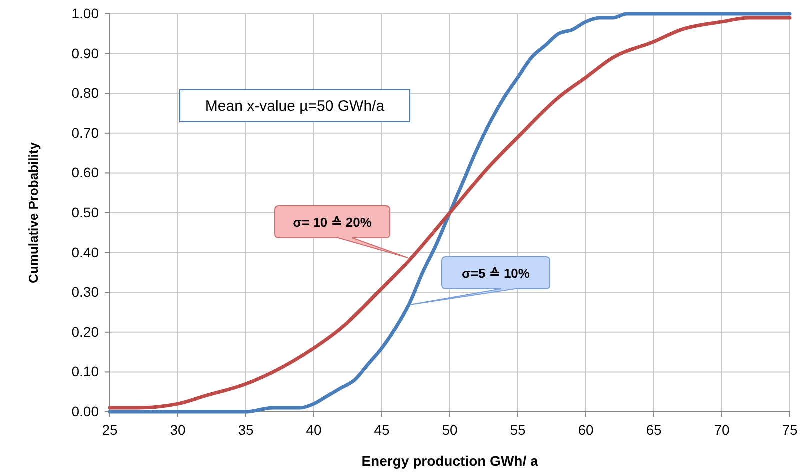  I want to click on x-tick-label: 55, so click(518, 430).